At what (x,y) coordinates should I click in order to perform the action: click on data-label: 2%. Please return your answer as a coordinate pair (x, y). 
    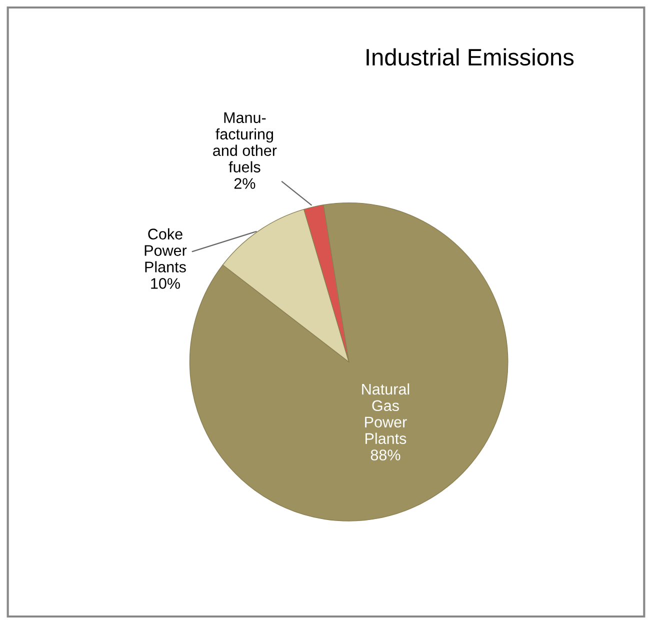
    Looking at the image, I should click on (245, 183).